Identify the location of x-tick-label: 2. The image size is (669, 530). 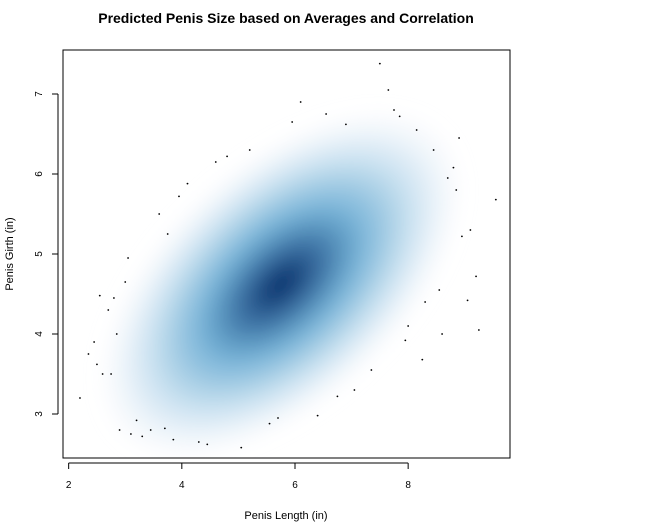
(69, 485).